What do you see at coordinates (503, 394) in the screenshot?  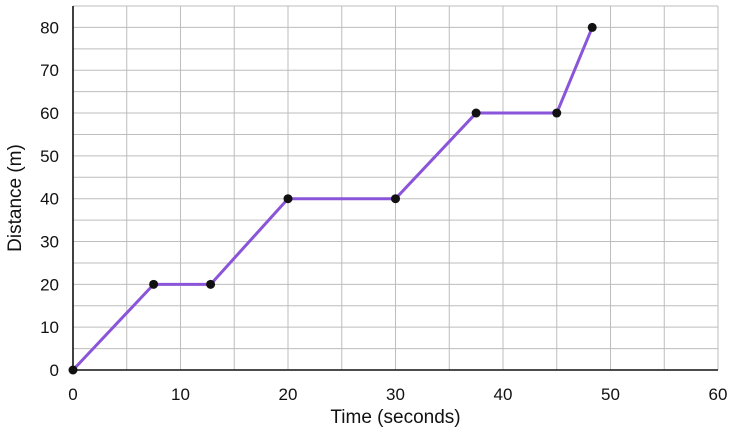 I see `x-tick-label: 40` at bounding box center [503, 394].